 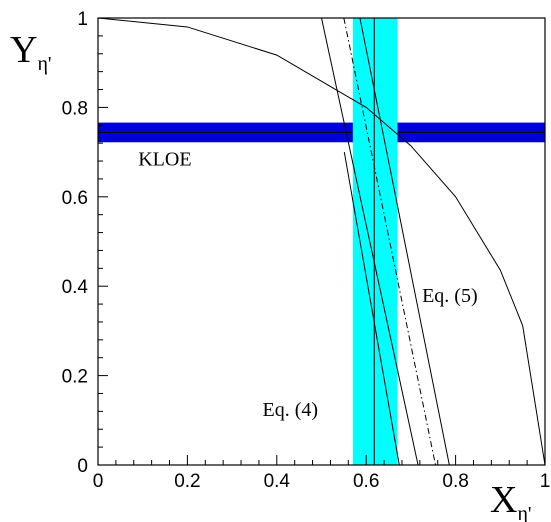 I want to click on y-tick-label: 0, so click(x=82, y=466).